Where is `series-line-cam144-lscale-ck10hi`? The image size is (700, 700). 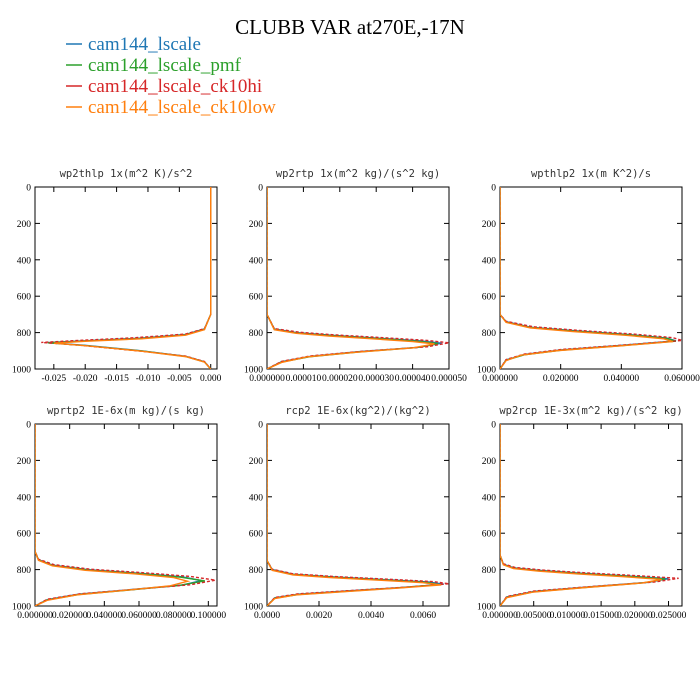
series-line-cam144-lscale-ck10hi is located at coordinates (358, 278).